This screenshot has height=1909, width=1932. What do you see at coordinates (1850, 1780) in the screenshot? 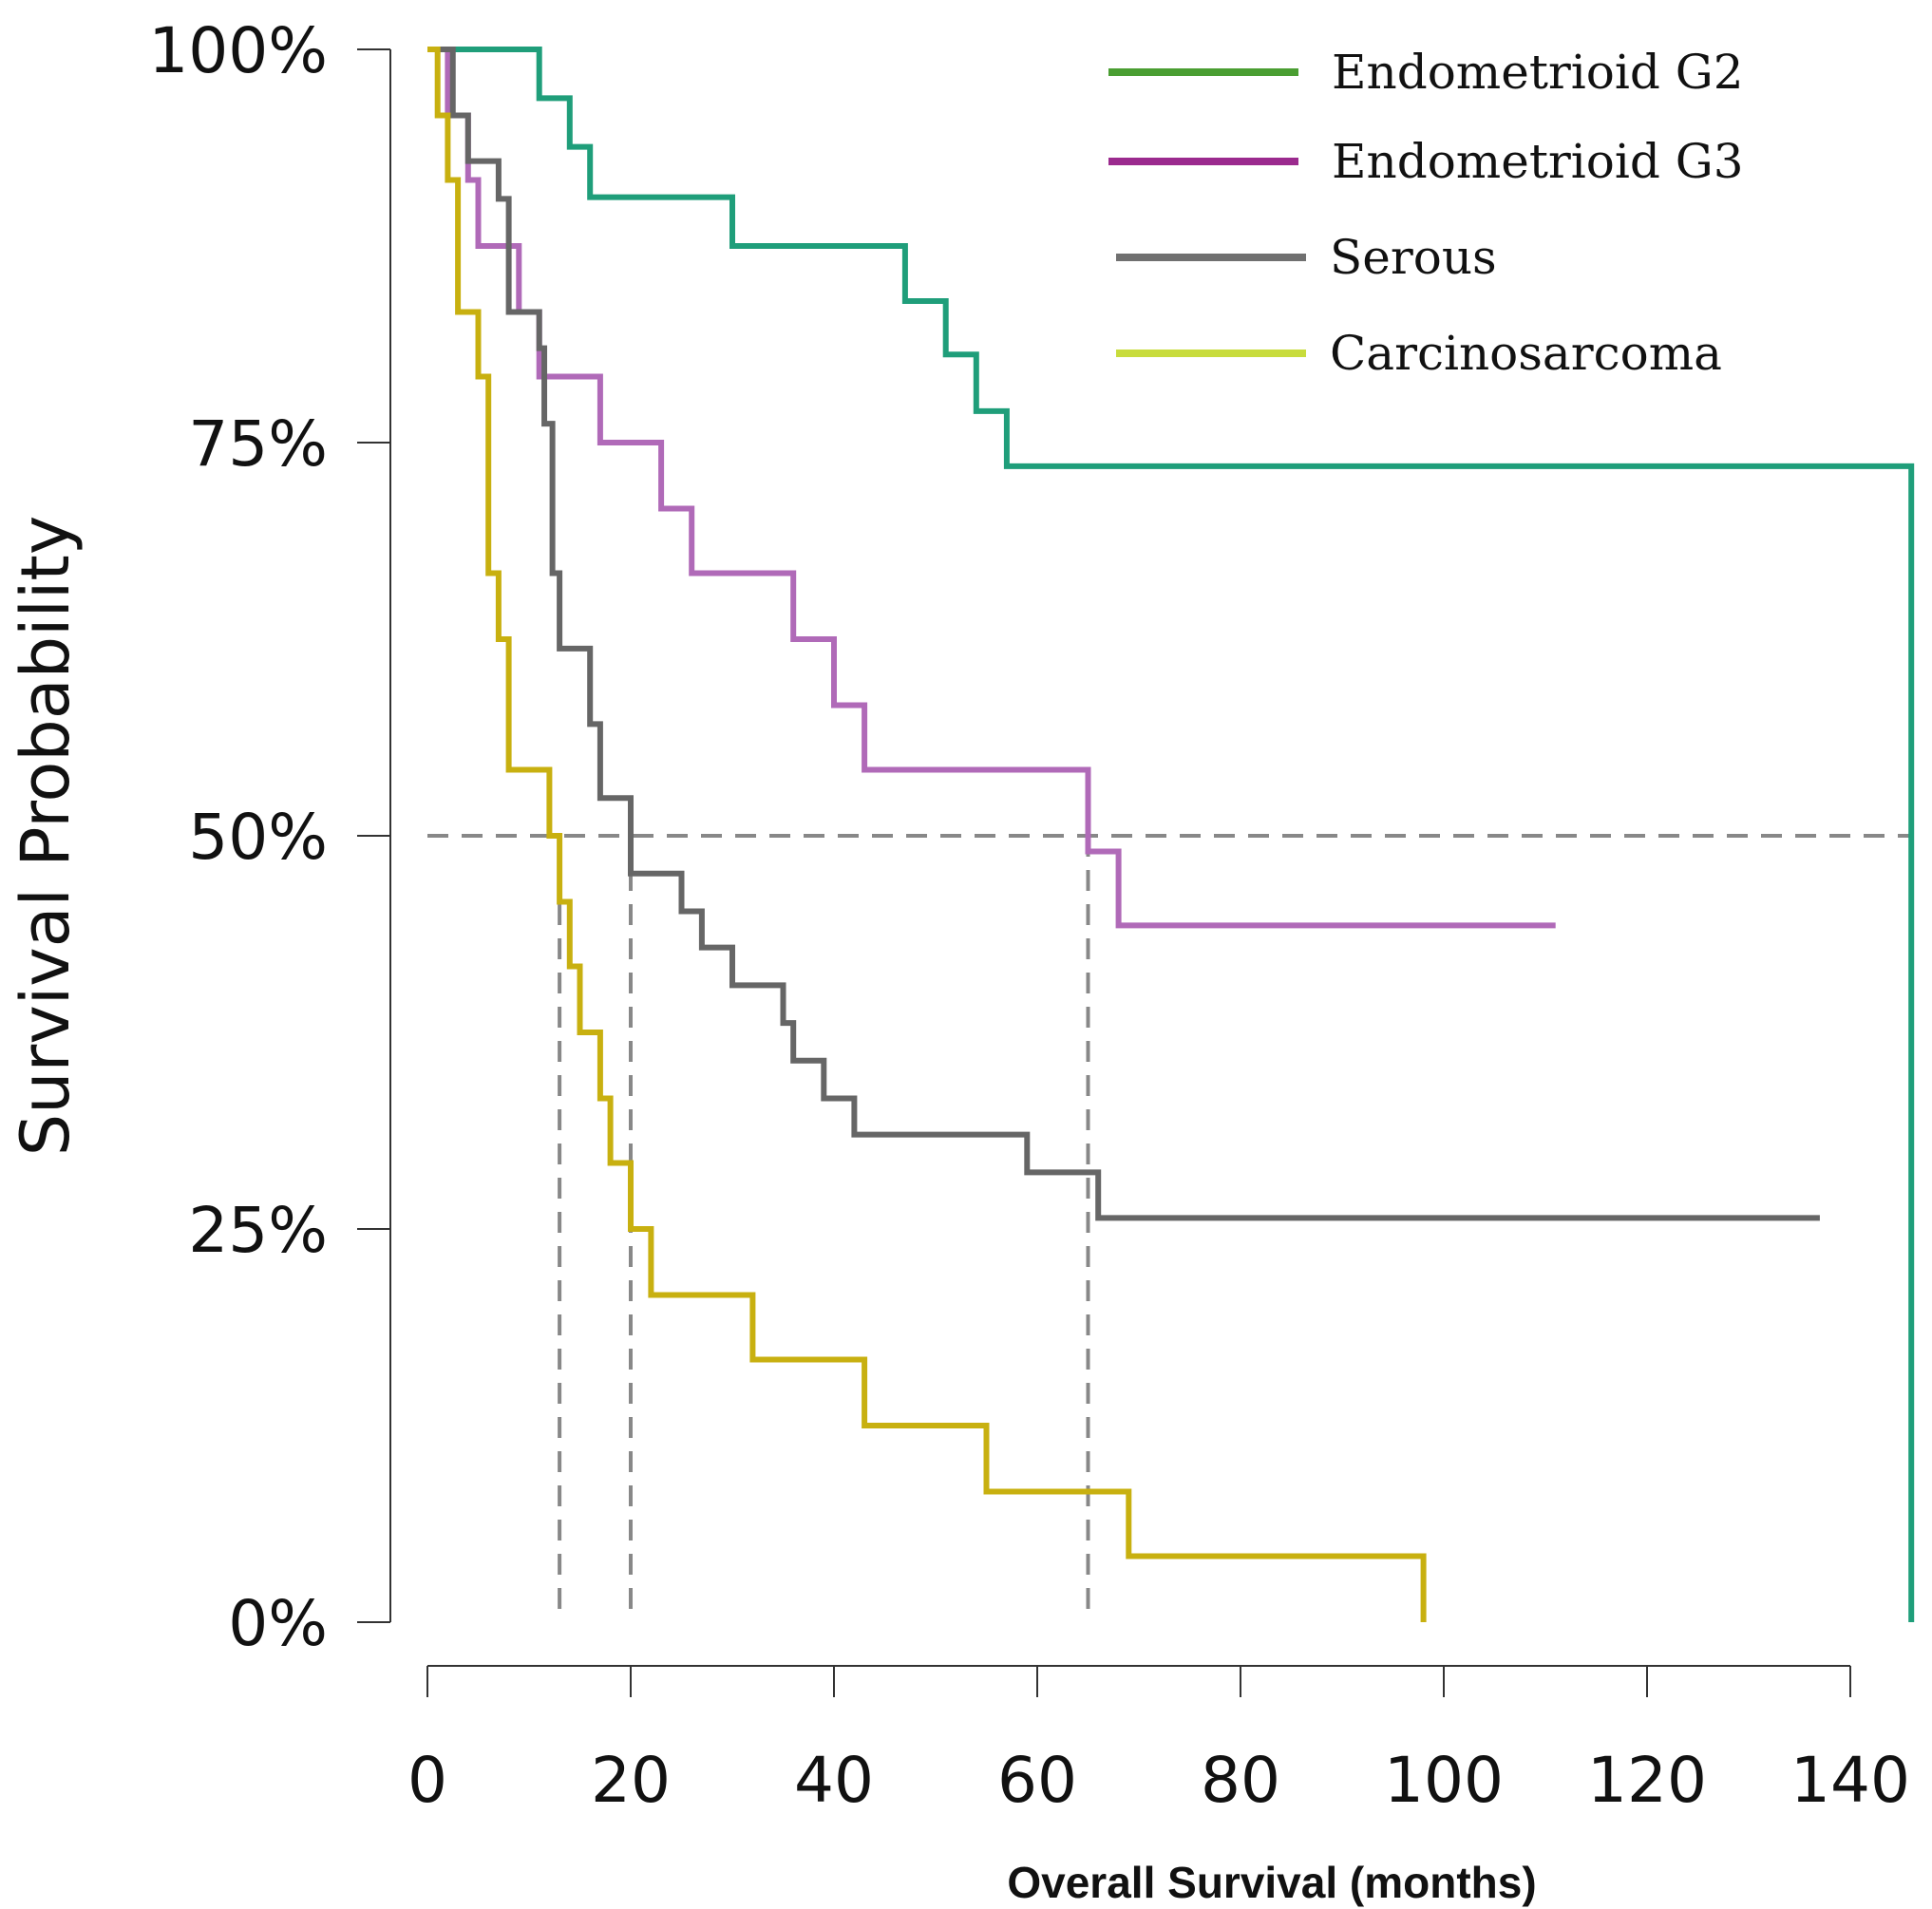
I see `x-tick-label: 140` at bounding box center [1850, 1780].